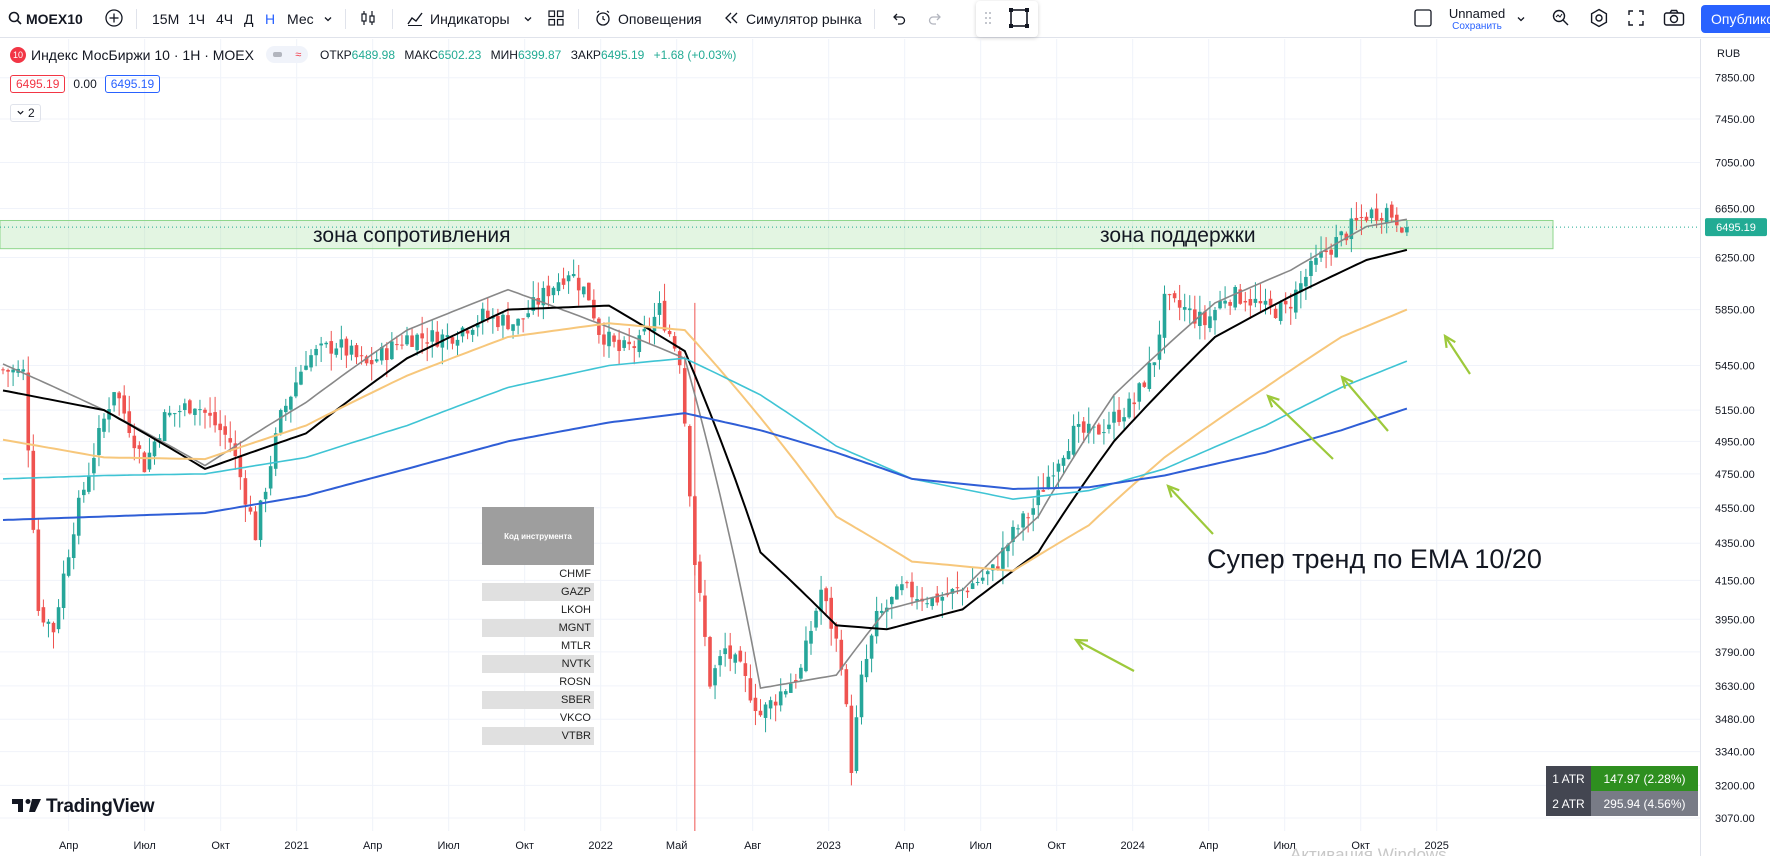 The width and height of the screenshot is (1770, 861). Describe the element at coordinates (528, 19) in the screenshot. I see `indicators-dropdown` at that location.